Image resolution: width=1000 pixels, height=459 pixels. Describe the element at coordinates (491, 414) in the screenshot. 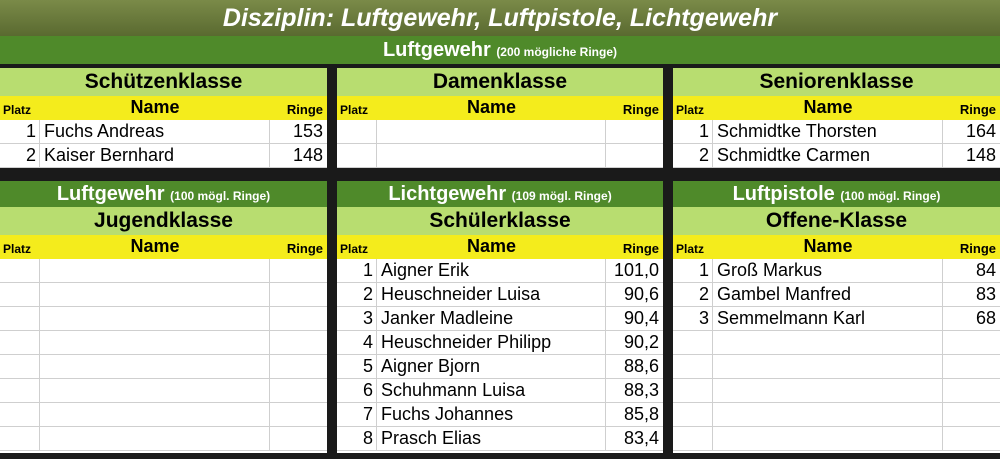

I see `name-cell: Fuchs Johannes` at that location.